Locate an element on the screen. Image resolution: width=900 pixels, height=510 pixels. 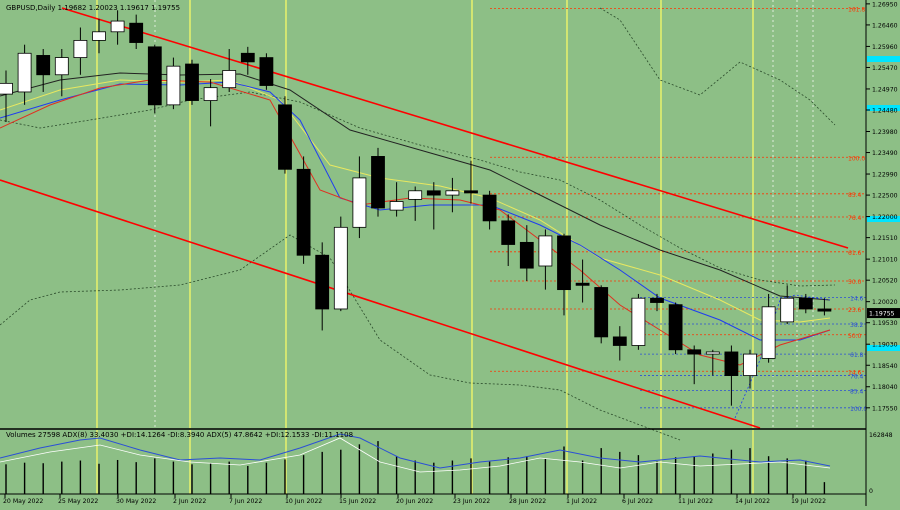
current-price-box is located at coordinates (883, 313).